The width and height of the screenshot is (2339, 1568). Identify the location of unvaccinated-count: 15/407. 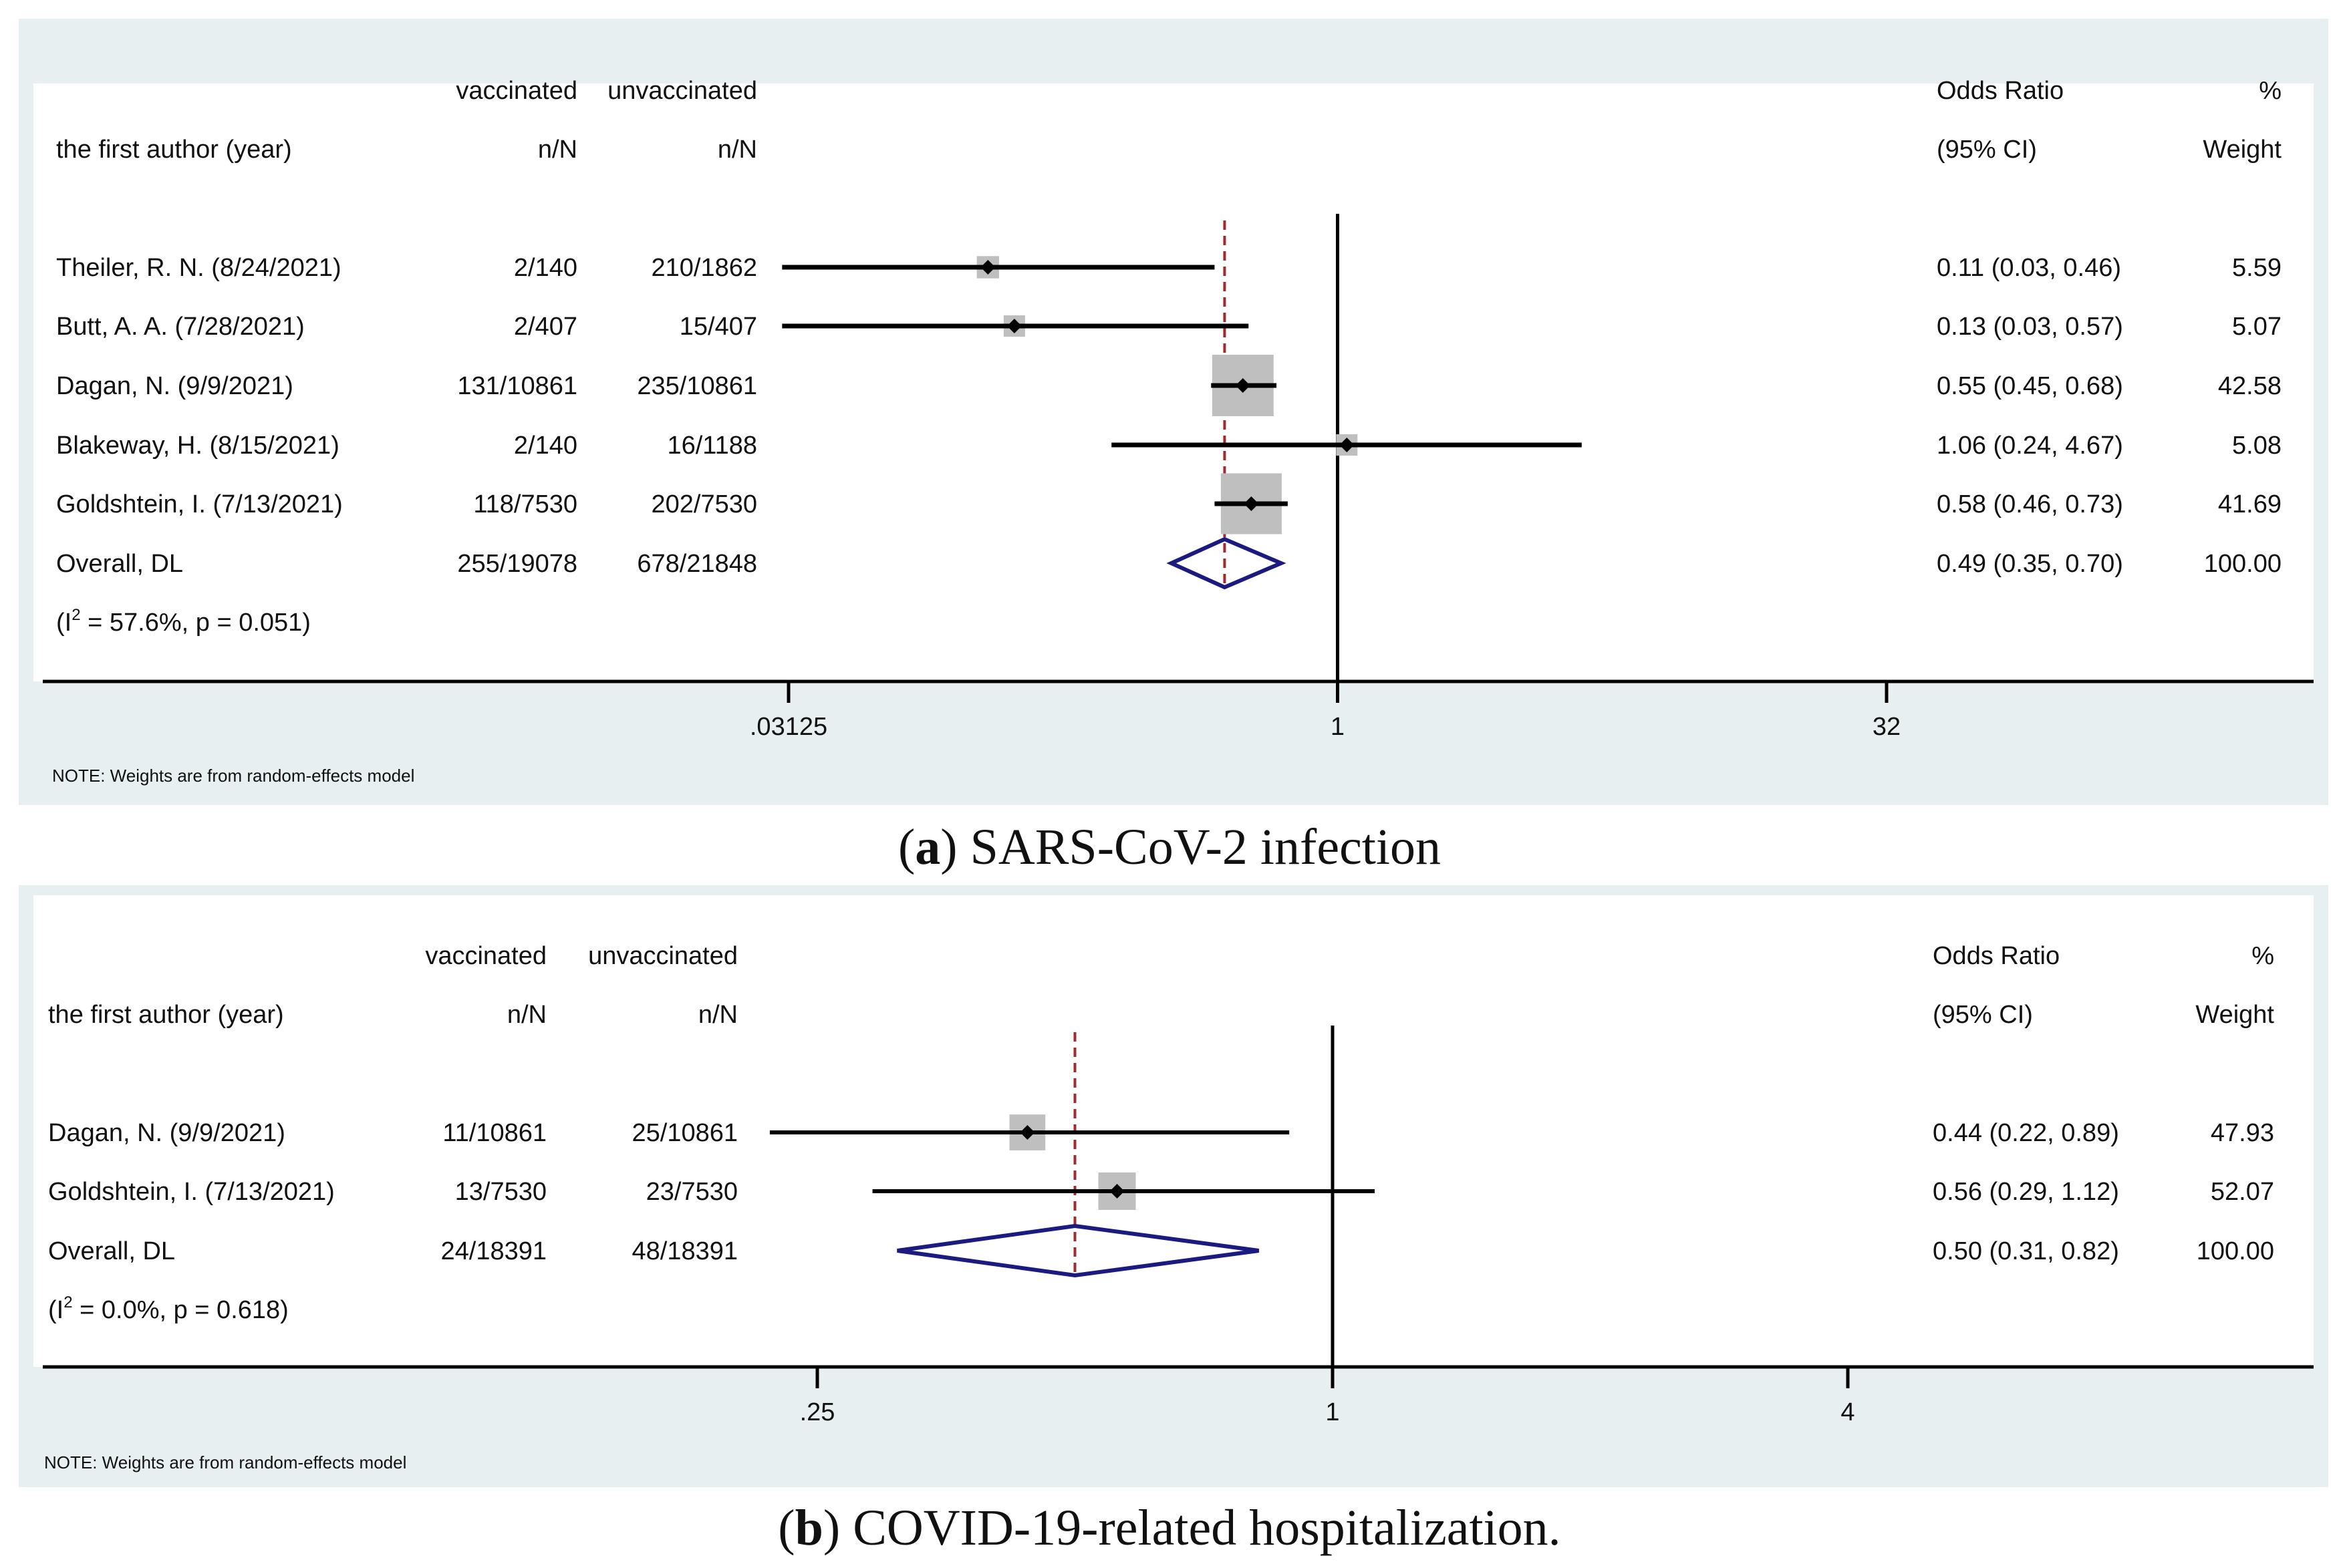
(718, 327).